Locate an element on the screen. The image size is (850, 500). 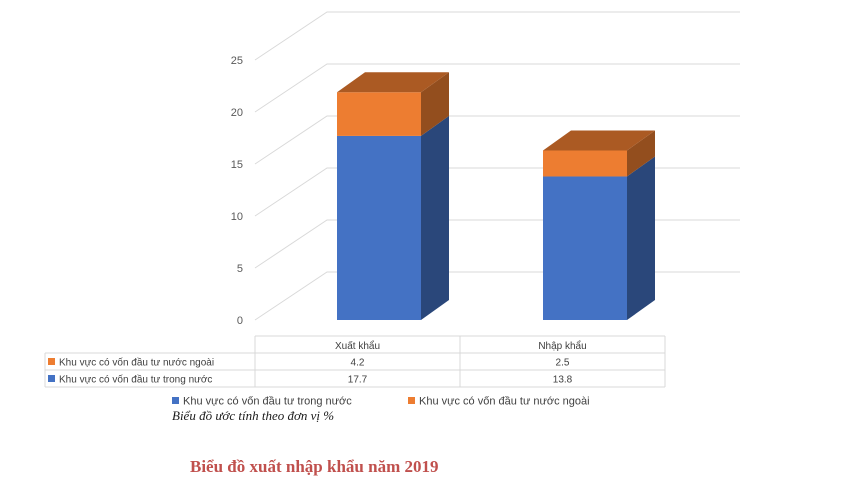
x-tick-label: Xuất khẩu is located at coordinates (357, 346).